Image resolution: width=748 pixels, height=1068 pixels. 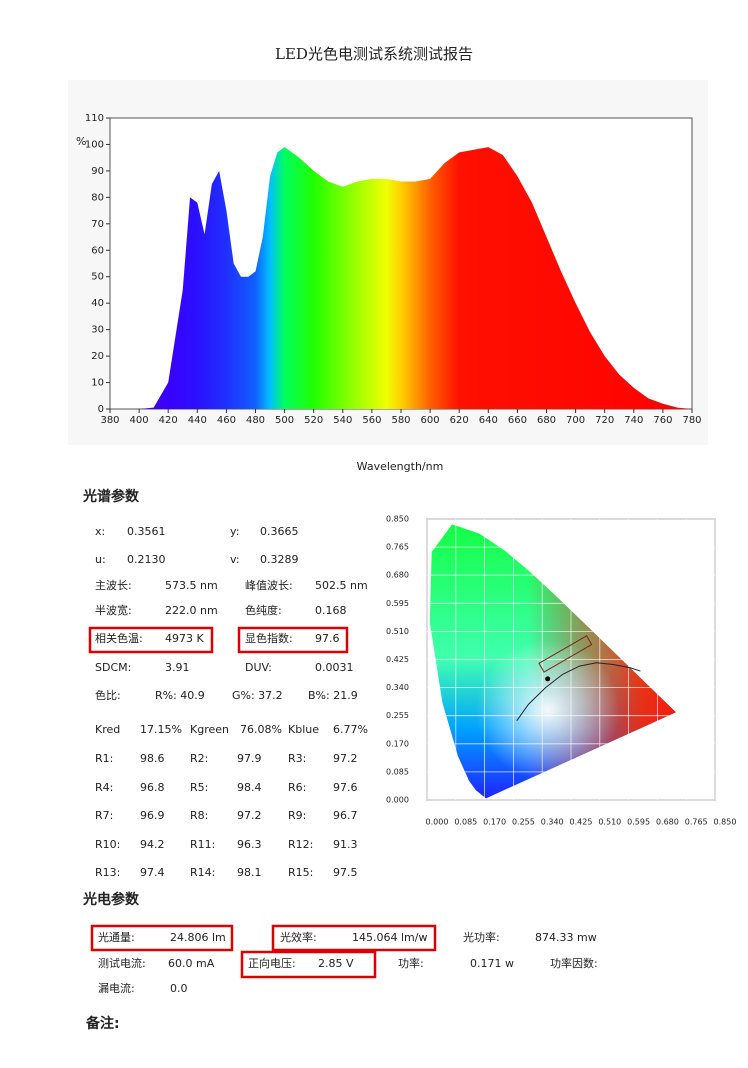 What do you see at coordinates (691, 420) in the screenshot?
I see `x-tick-label: 780` at bounding box center [691, 420].